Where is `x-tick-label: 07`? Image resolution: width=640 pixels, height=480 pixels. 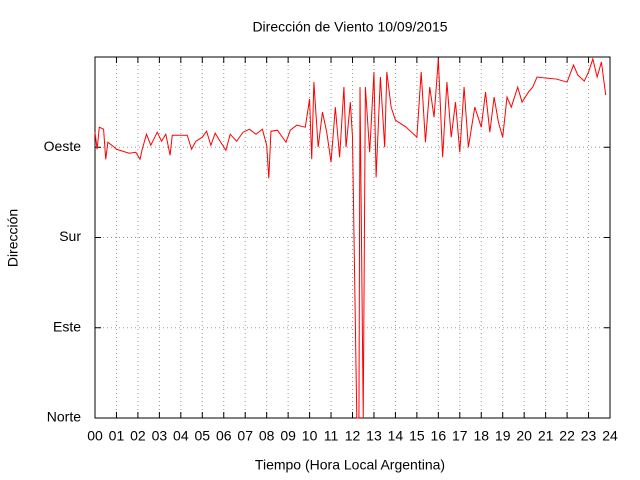
x-tick-label: 07 is located at coordinates (245, 436).